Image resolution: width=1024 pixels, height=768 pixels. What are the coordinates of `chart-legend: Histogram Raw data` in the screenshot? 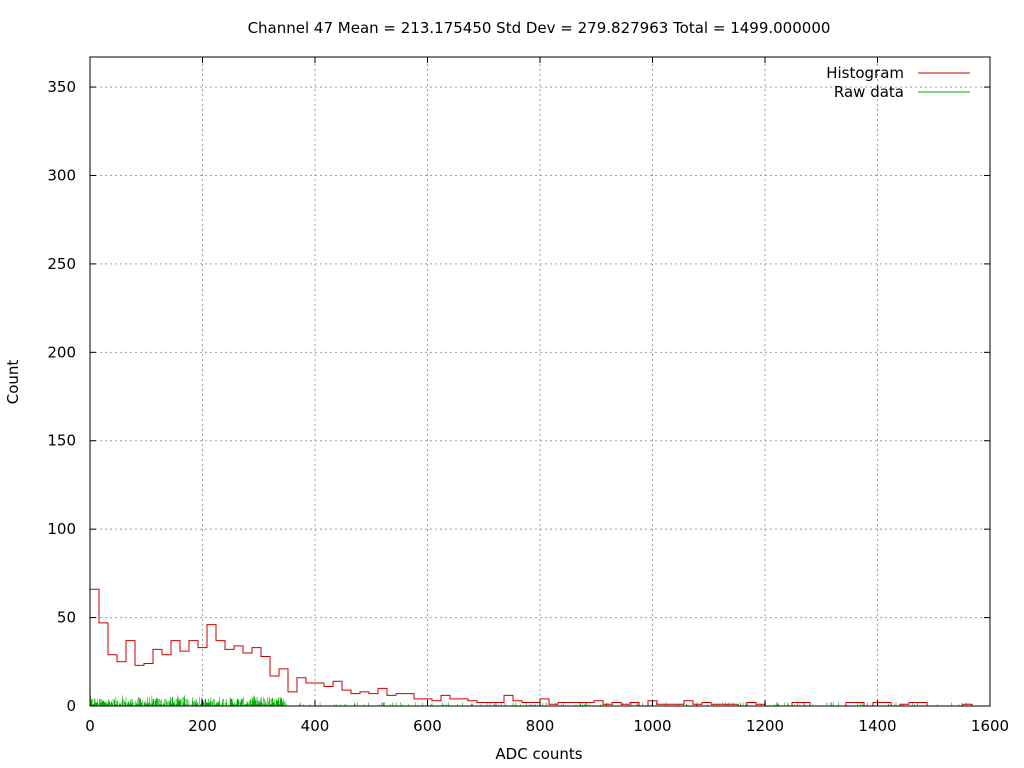 It's located at (898, 82).